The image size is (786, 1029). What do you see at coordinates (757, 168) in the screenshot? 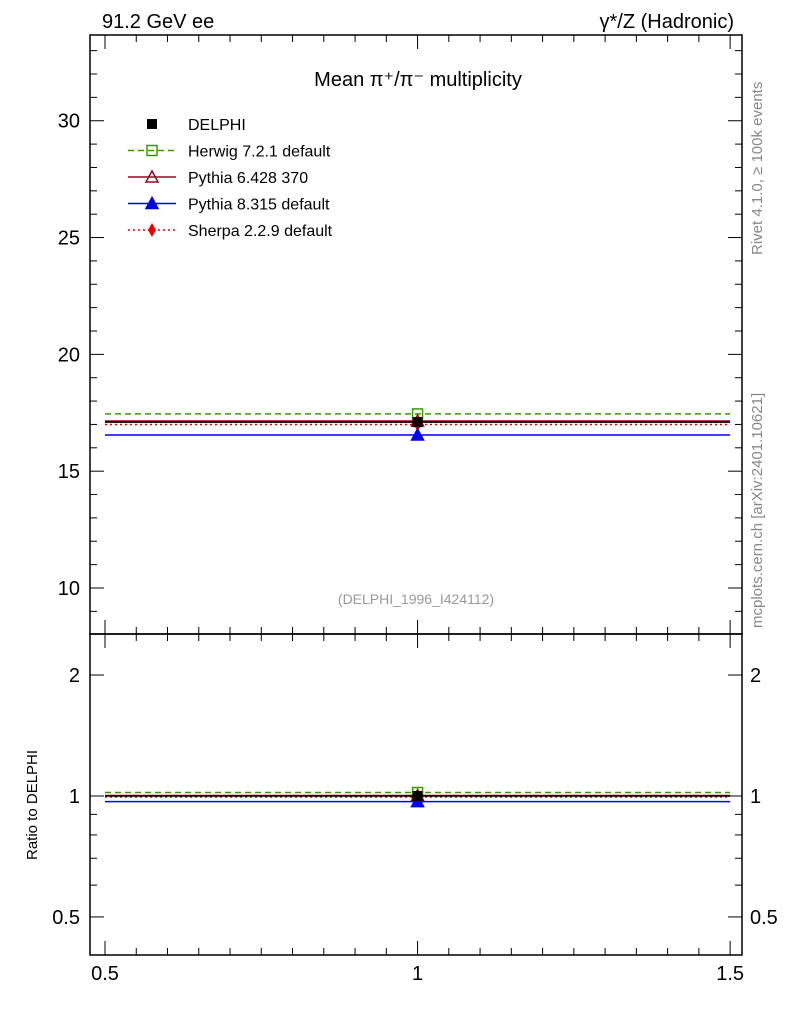
I see `side-label-top: Rivet 4.1.0, ≥ 100k events` at bounding box center [757, 168].